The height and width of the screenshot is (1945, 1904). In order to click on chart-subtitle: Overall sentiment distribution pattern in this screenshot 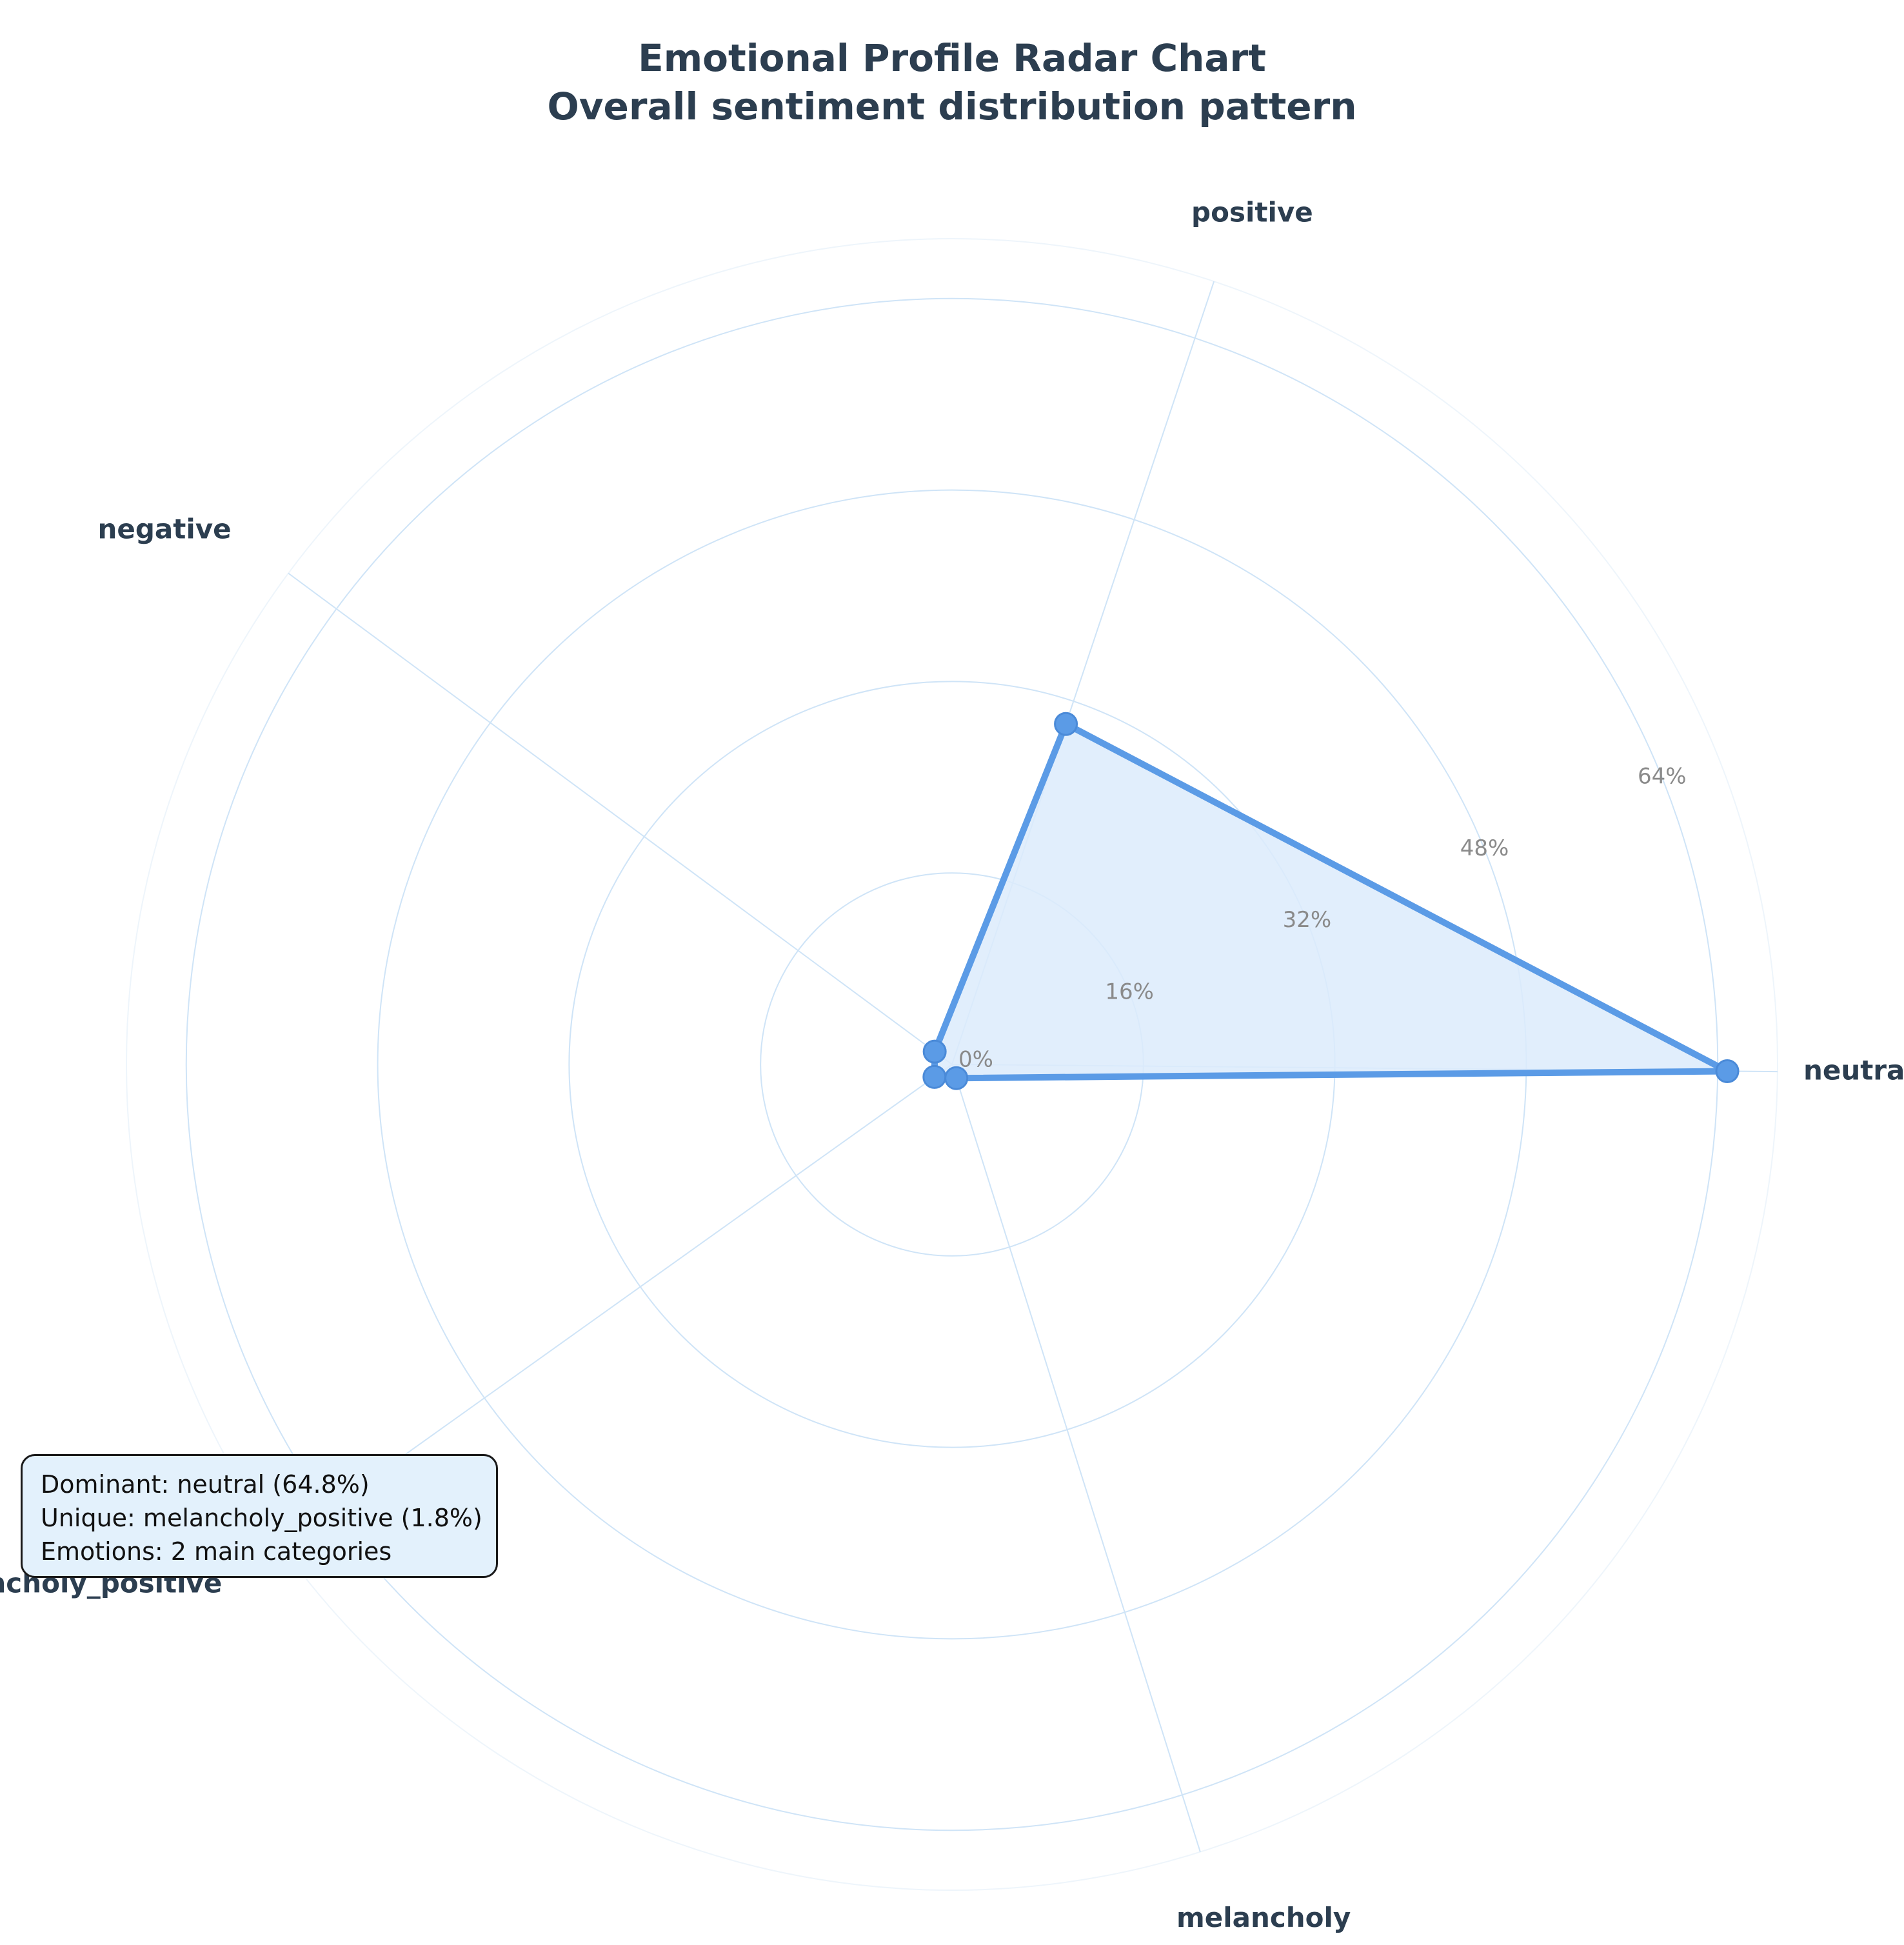, I will do `click(951, 106)`.